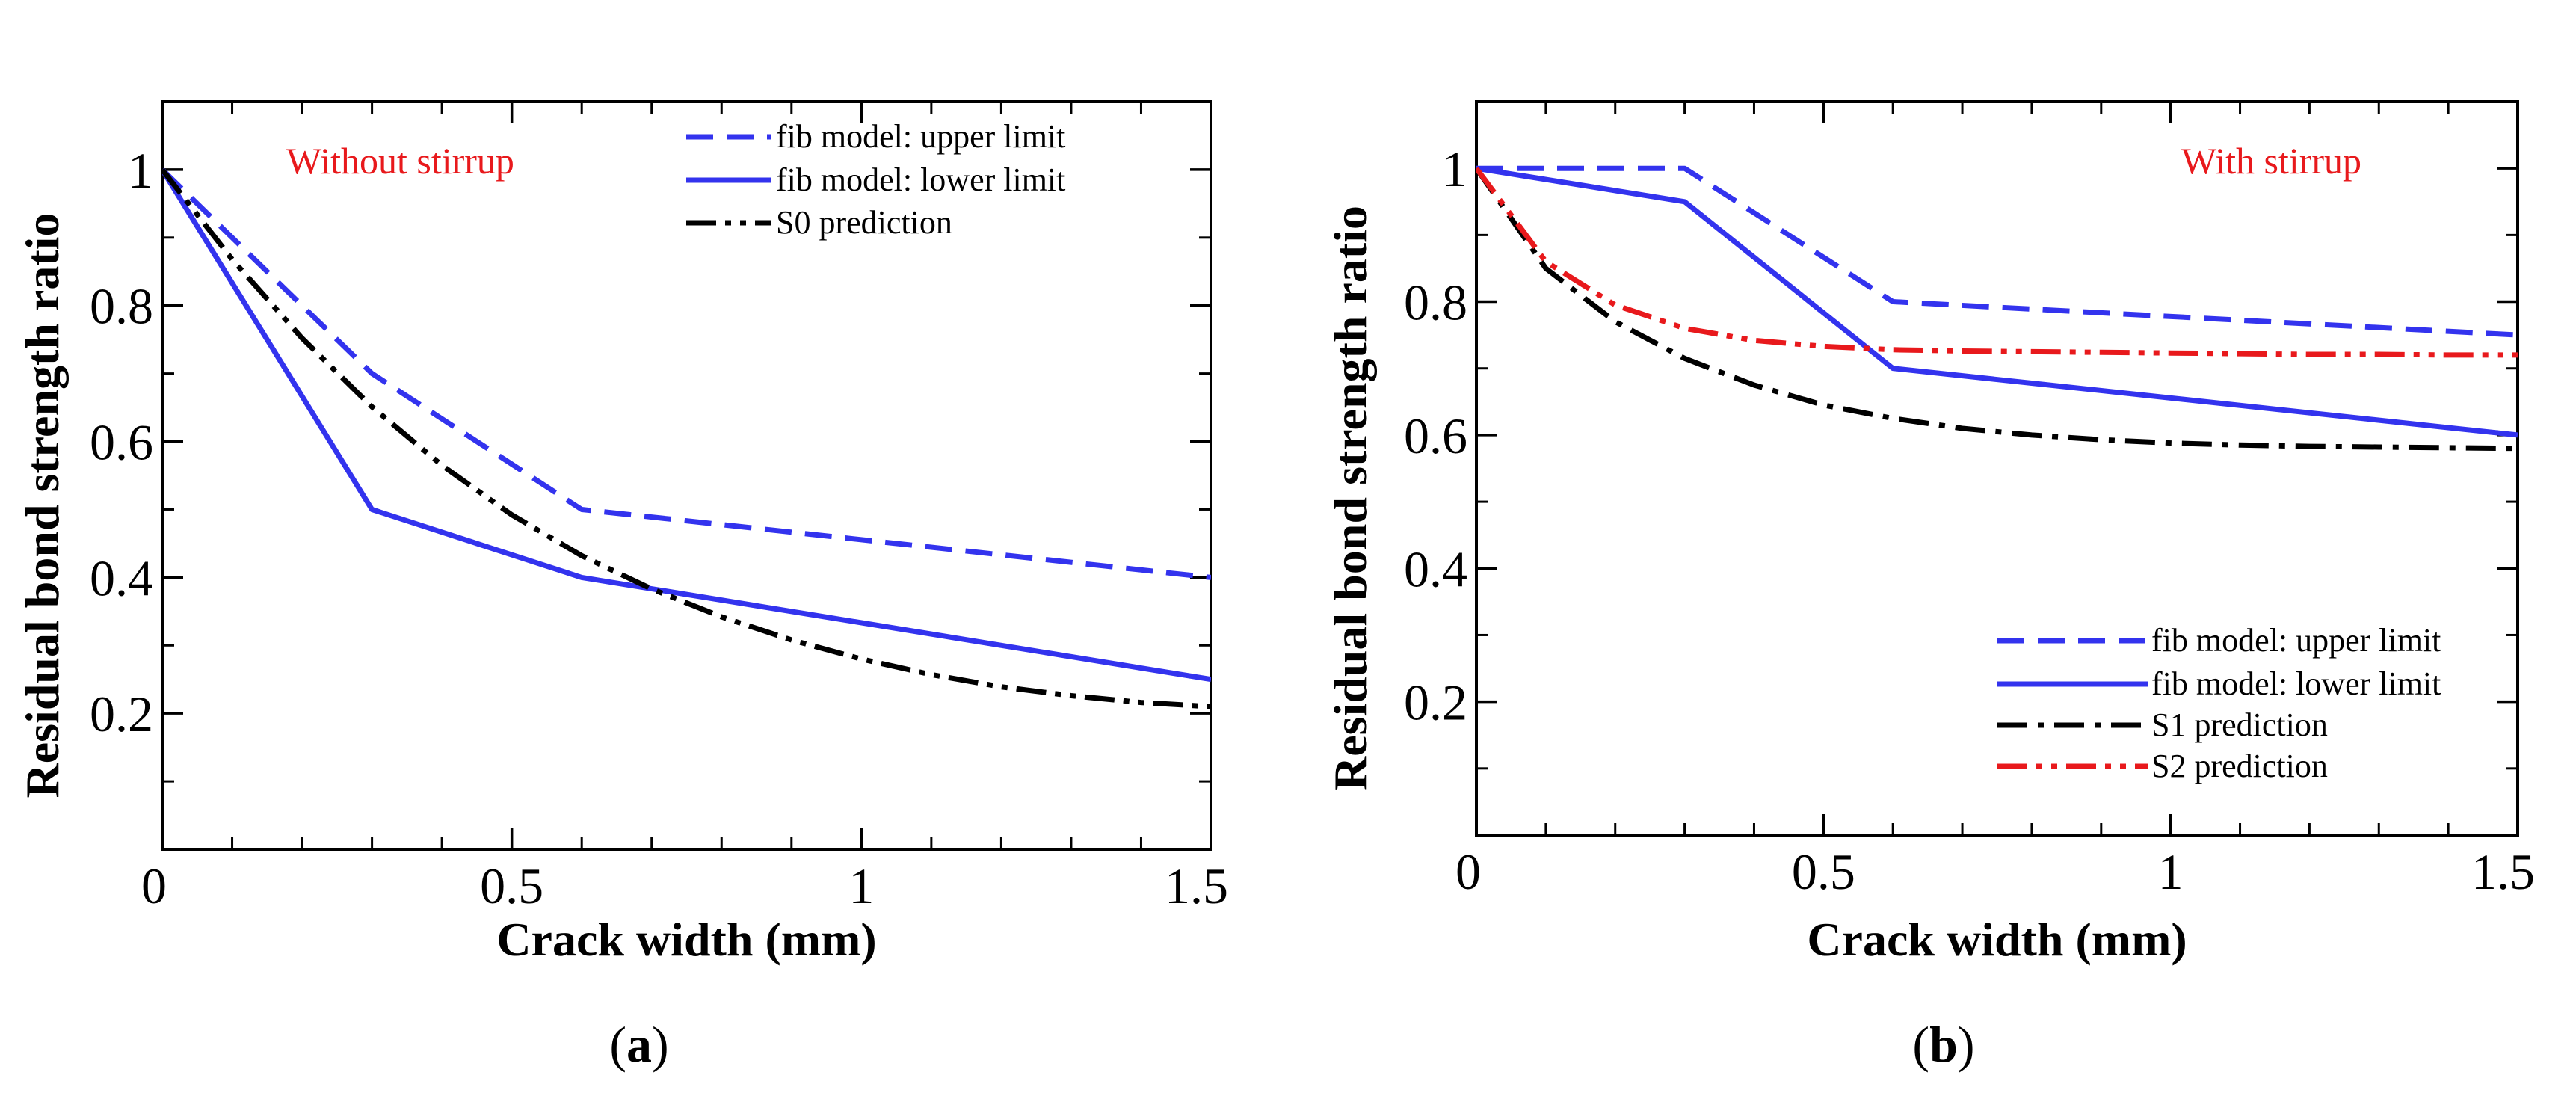  I want to click on legend-label: S2 prediction, so click(2239, 766).